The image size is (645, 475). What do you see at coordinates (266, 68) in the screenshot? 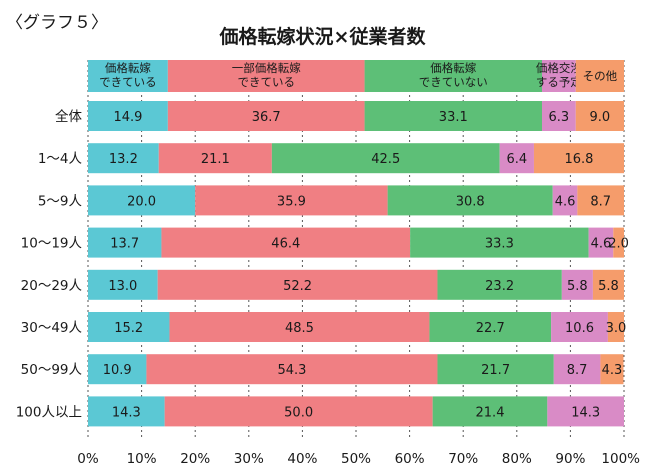
I see `legend-label: 一部価格転嫁` at bounding box center [266, 68].